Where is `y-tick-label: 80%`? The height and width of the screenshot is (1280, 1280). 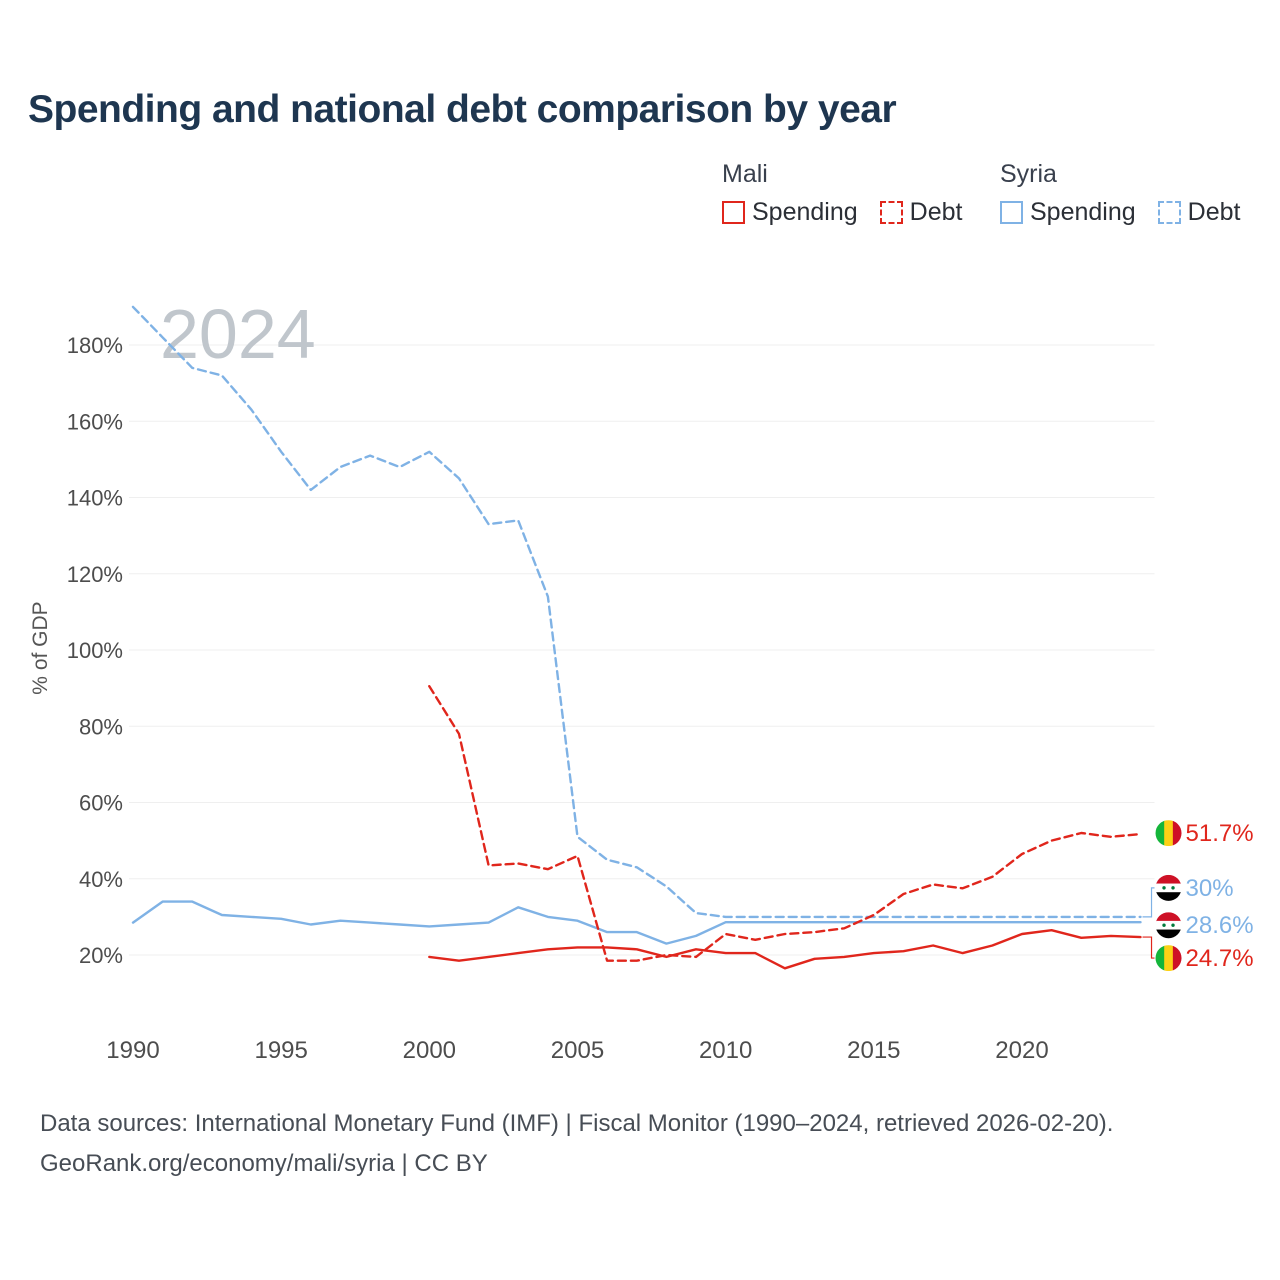
y-tick-label: 80% is located at coordinates (101, 726).